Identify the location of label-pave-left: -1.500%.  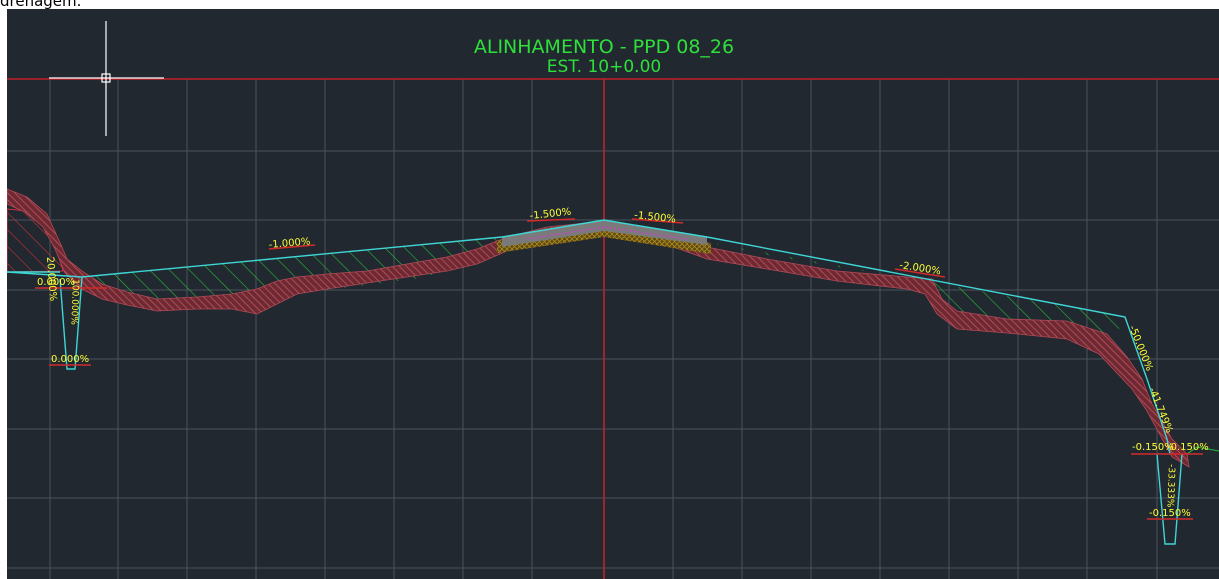
(550, 214).